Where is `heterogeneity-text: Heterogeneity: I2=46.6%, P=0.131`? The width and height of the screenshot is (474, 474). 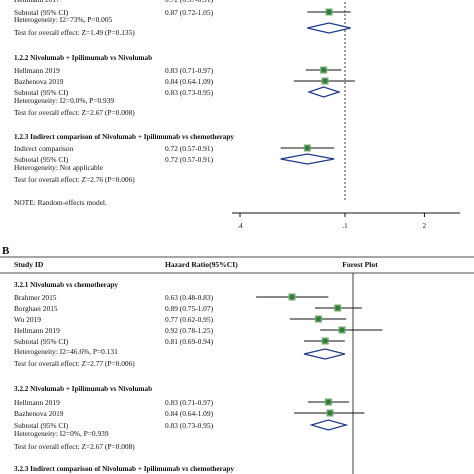 heterogeneity-text: Heterogeneity: I2=46.6%, P=0.131 is located at coordinates (66, 351).